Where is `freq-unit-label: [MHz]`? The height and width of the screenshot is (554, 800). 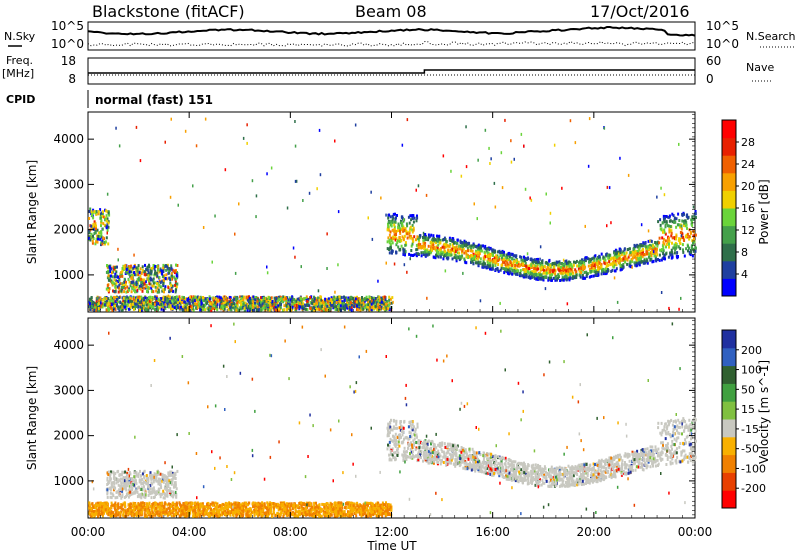 freq-unit-label: [MHz] is located at coordinates (18, 73).